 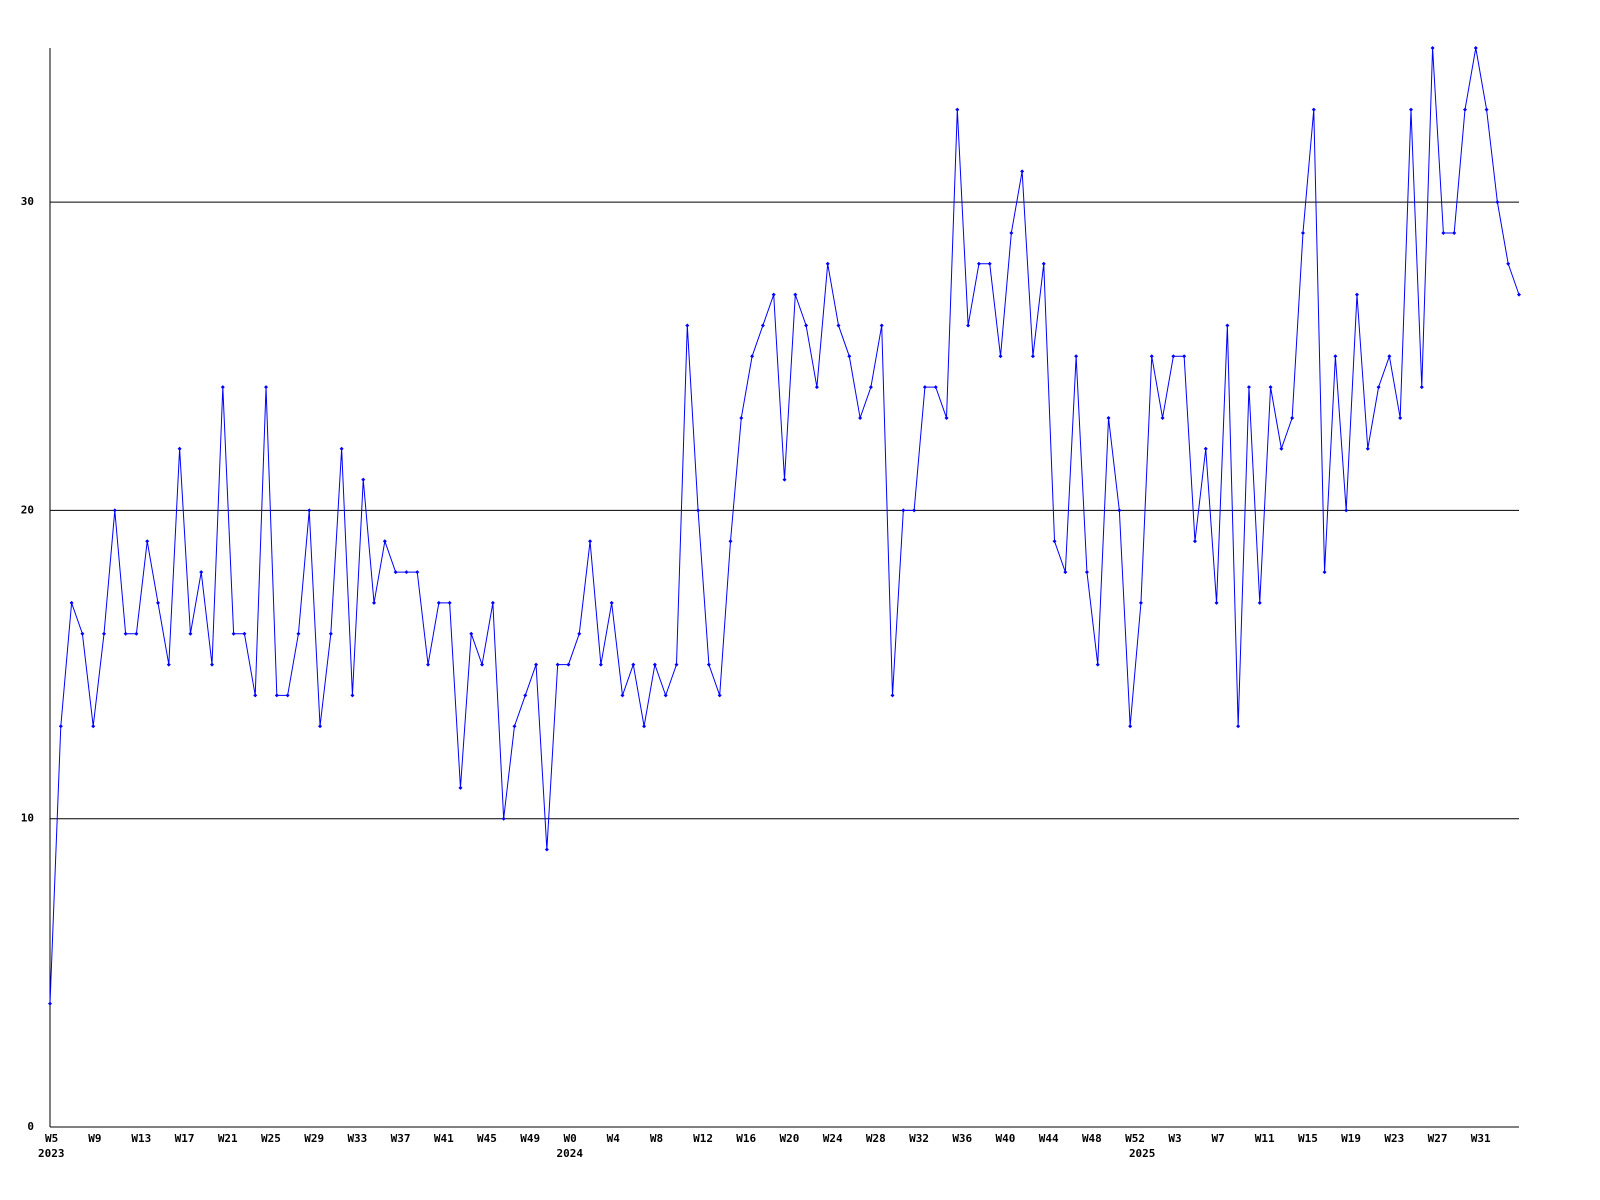 What do you see at coordinates (1308, 1138) in the screenshot?
I see `x-tick-label: W15` at bounding box center [1308, 1138].